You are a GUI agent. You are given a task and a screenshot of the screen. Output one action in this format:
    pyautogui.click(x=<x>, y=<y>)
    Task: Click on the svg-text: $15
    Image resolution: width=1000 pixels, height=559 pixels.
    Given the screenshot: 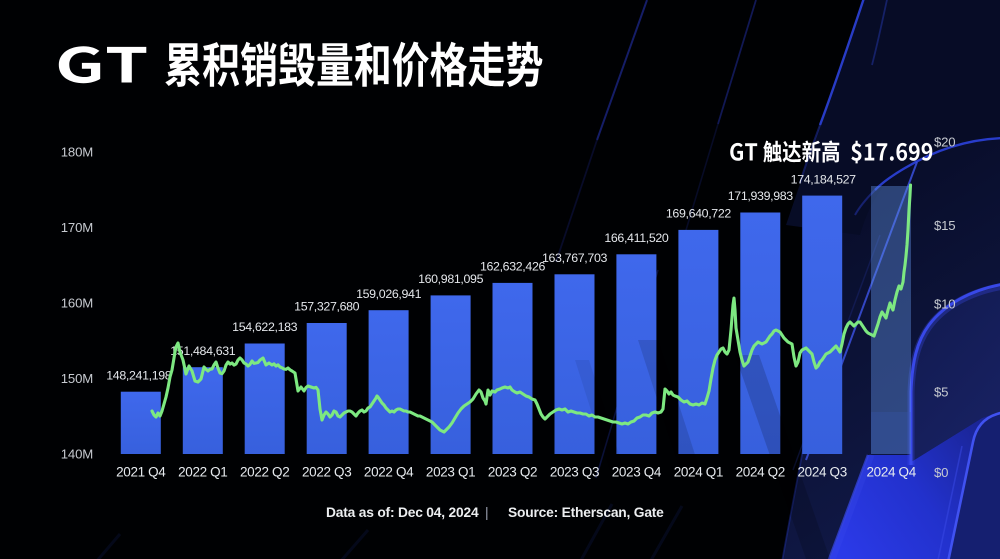 What is the action you would take?
    pyautogui.click(x=944, y=225)
    